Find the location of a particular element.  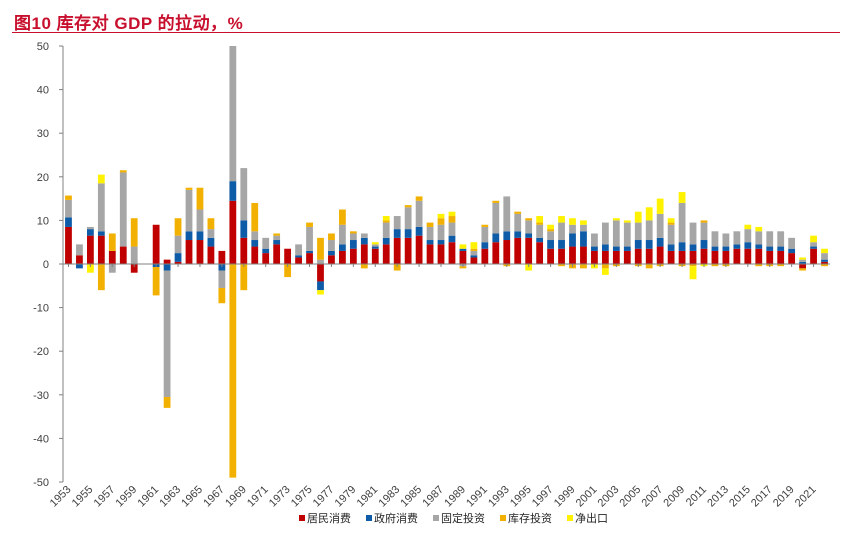

x-tick-label: 1983 is located at coordinates (390, 497).